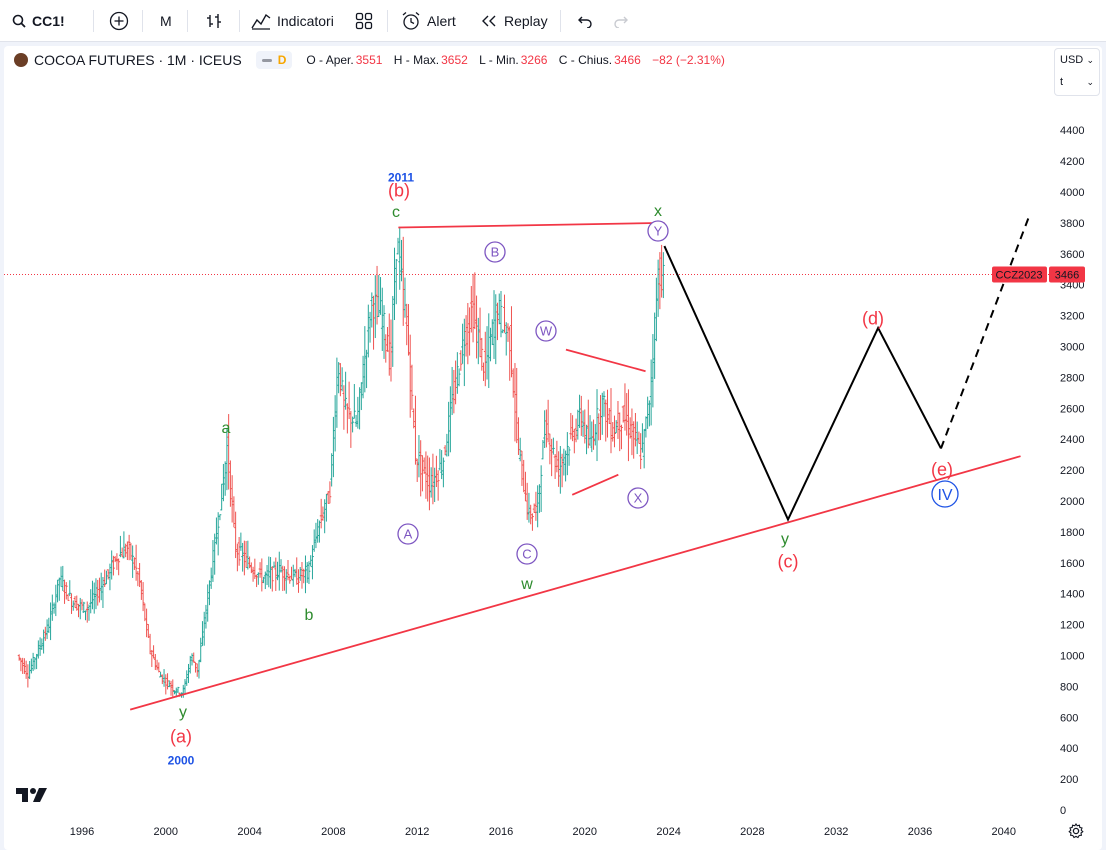  I want to click on replay-button: Replay, so click(514, 21).